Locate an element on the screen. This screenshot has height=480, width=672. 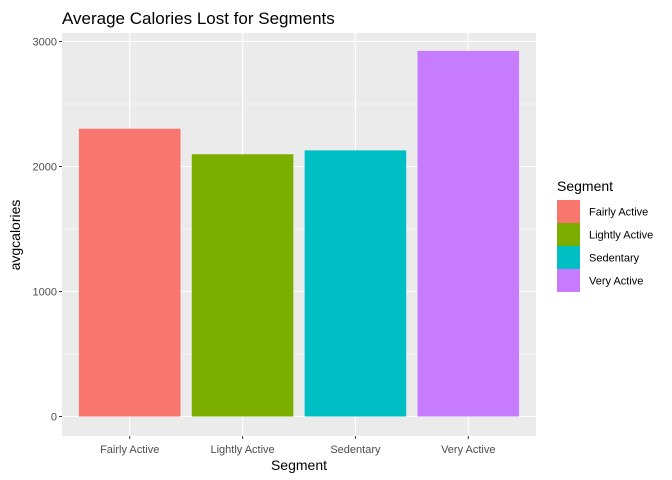
y-axis-ticks: 0 1000 2000 3000 is located at coordinates (47, 230).